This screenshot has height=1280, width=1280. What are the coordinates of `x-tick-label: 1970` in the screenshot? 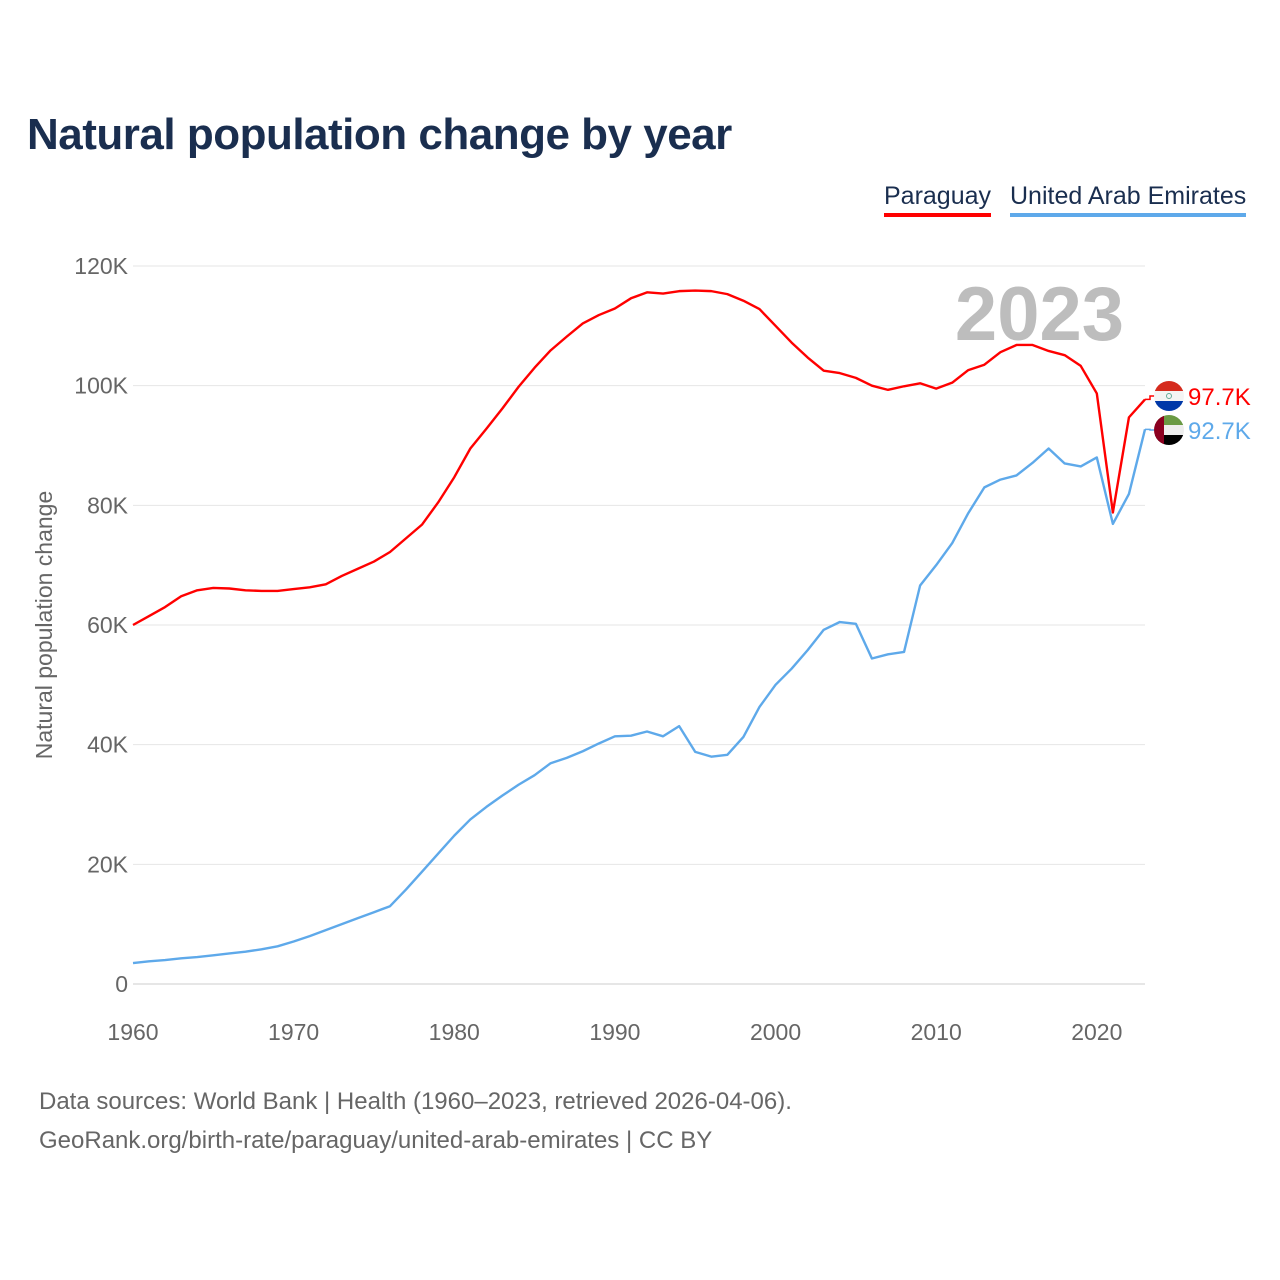 It's located at (293, 1032).